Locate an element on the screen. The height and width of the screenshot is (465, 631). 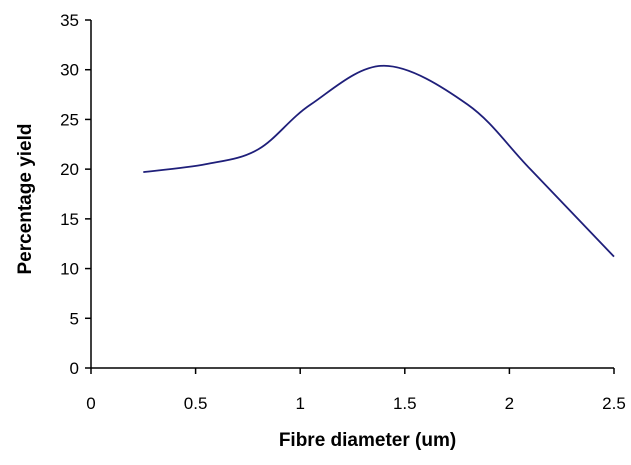
y-tick-label: 25 is located at coordinates (69, 119).